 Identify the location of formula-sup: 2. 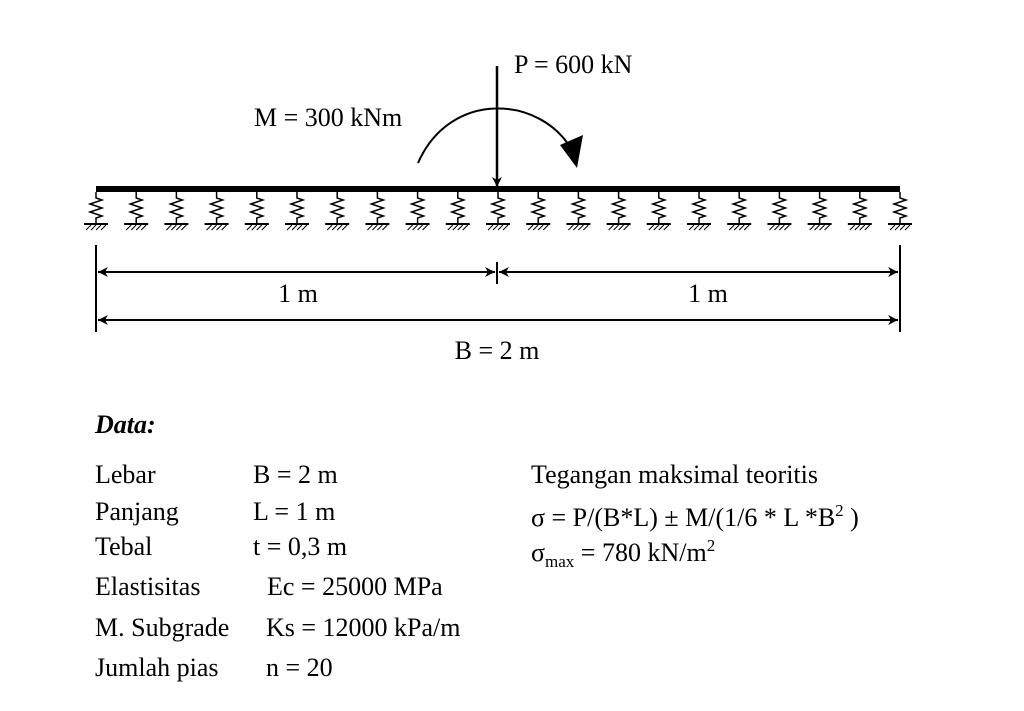
(839, 510).